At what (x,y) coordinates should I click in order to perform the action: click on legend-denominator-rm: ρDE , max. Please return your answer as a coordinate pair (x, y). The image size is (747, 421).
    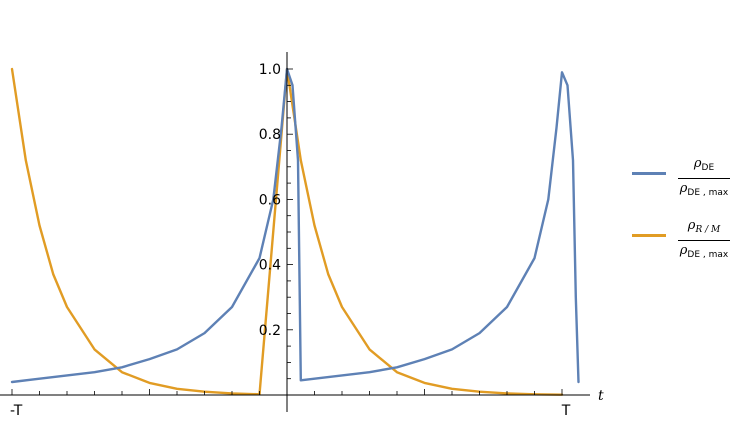
    Looking at the image, I should click on (704, 251).